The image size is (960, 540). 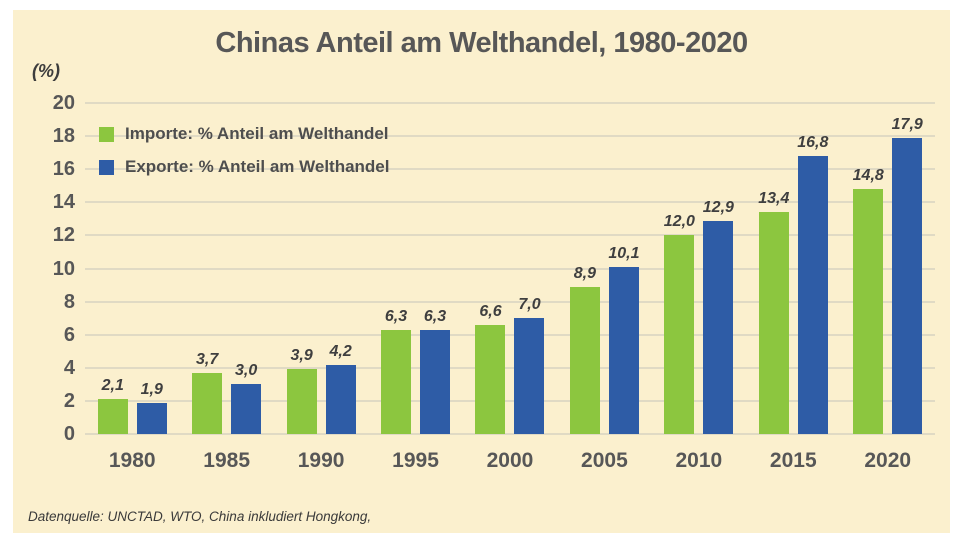 I want to click on x-axis-label-1985: 1985, so click(x=227, y=460).